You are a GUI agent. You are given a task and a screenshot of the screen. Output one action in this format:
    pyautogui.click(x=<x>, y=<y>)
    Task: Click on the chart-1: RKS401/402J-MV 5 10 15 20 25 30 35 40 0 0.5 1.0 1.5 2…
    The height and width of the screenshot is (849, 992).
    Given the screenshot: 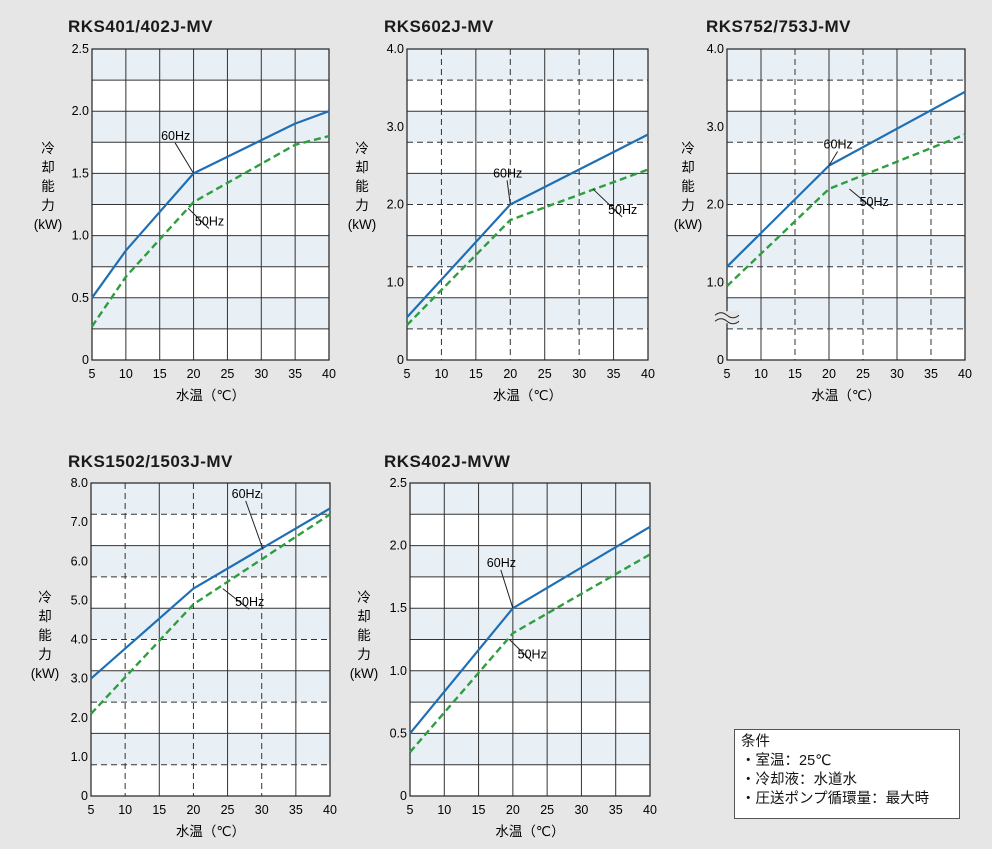 What is the action you would take?
    pyautogui.click(x=185, y=210)
    